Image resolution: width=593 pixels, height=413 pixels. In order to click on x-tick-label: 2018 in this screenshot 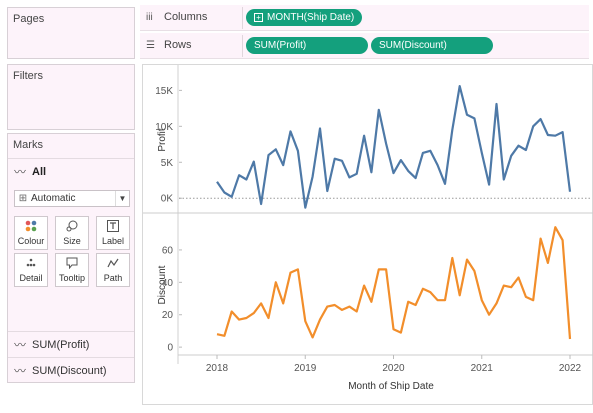, I will do `click(217, 368)`.